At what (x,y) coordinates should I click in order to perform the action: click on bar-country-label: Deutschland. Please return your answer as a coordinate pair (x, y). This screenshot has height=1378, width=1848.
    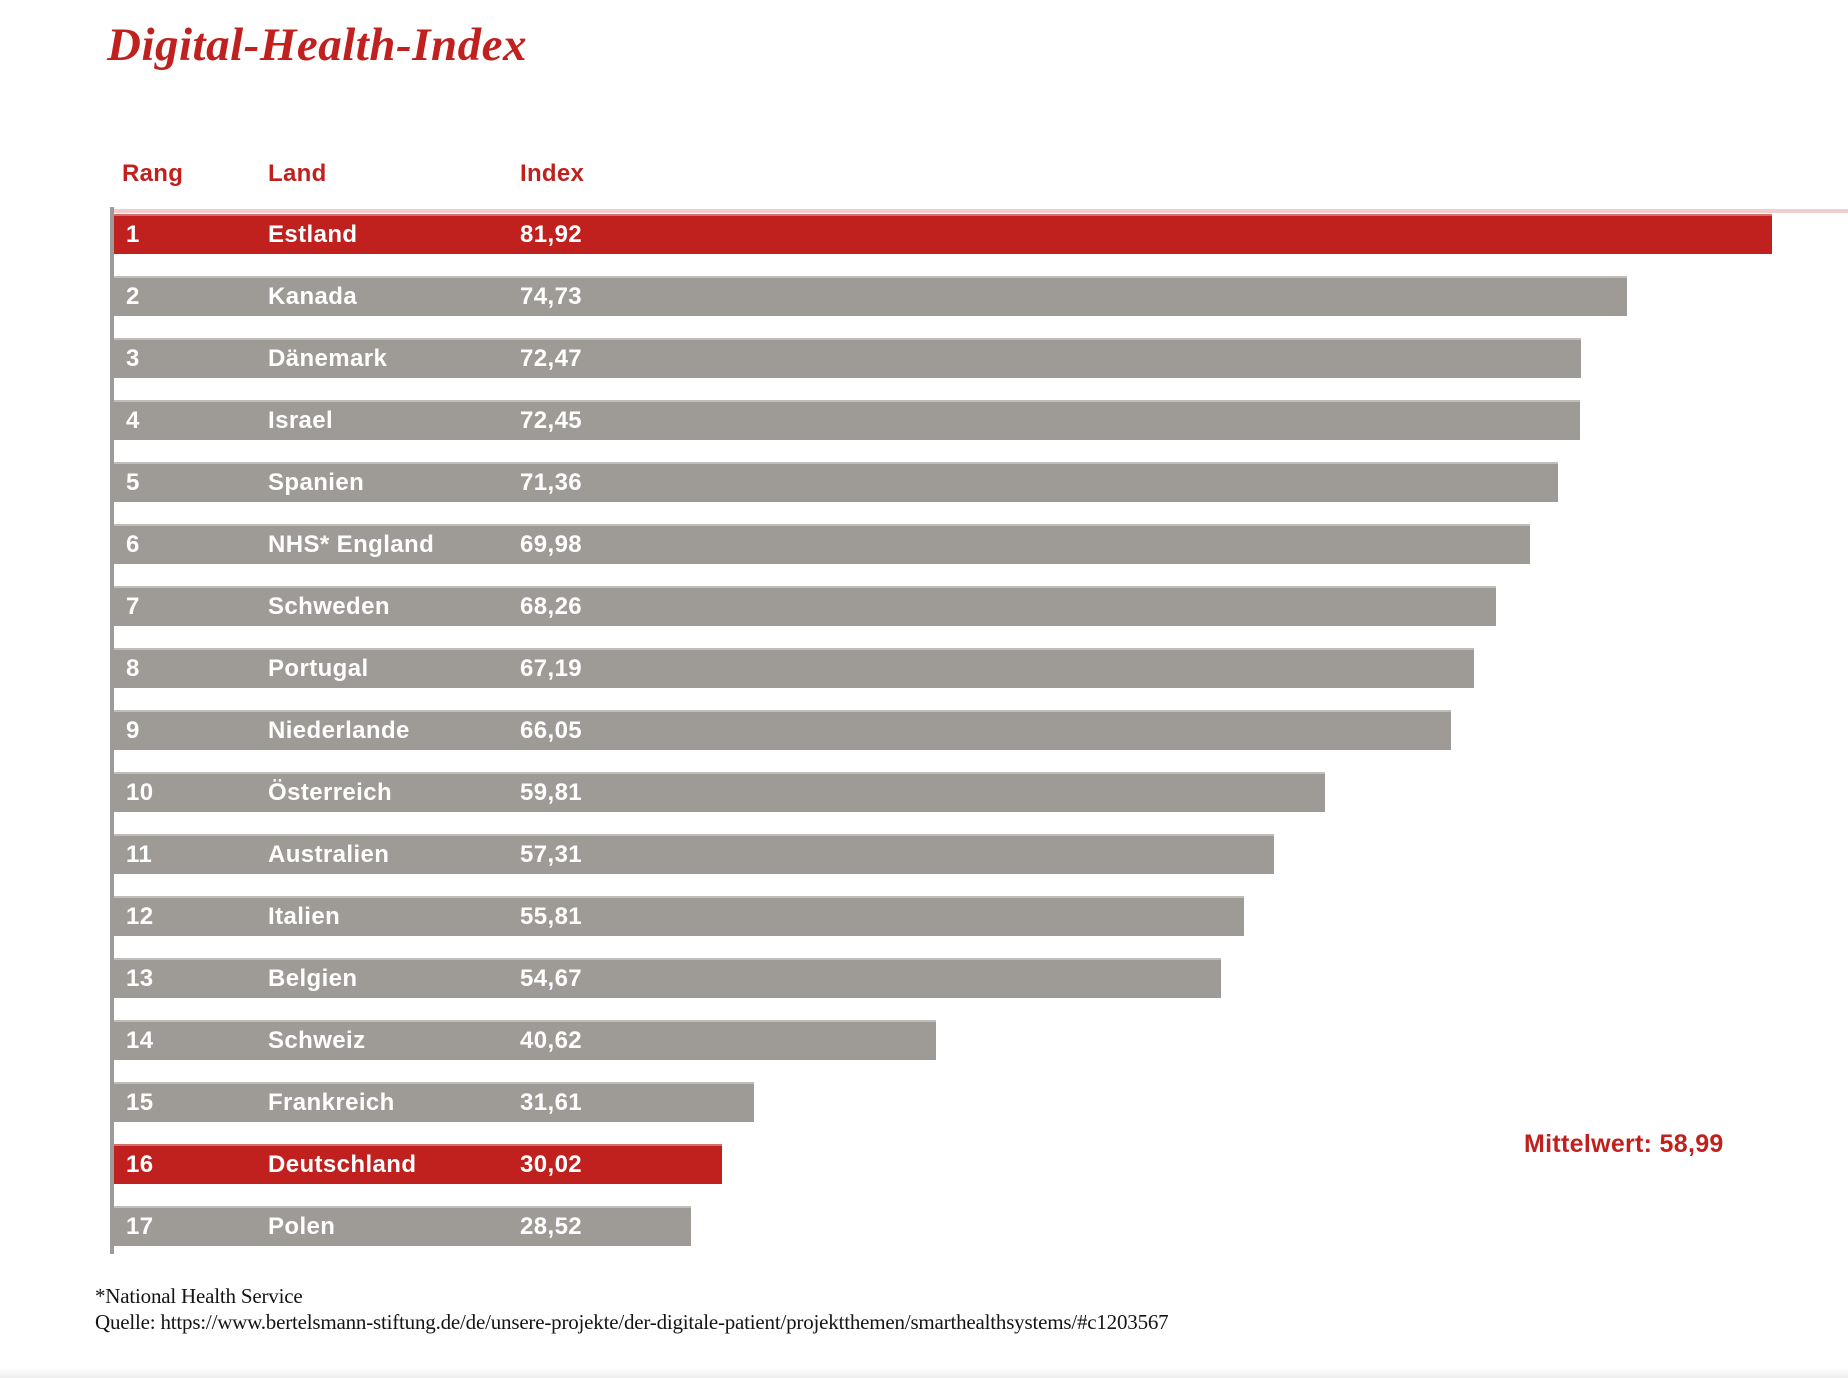
    Looking at the image, I should click on (342, 1164).